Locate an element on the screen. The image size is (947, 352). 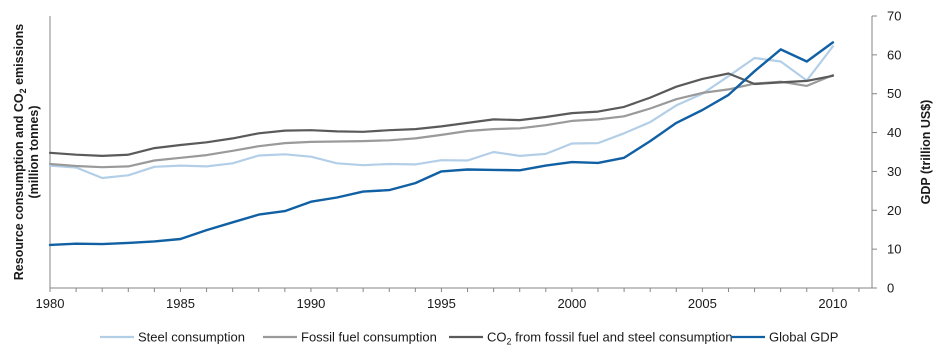
y-right-tick-label: 40 is located at coordinates (894, 132).